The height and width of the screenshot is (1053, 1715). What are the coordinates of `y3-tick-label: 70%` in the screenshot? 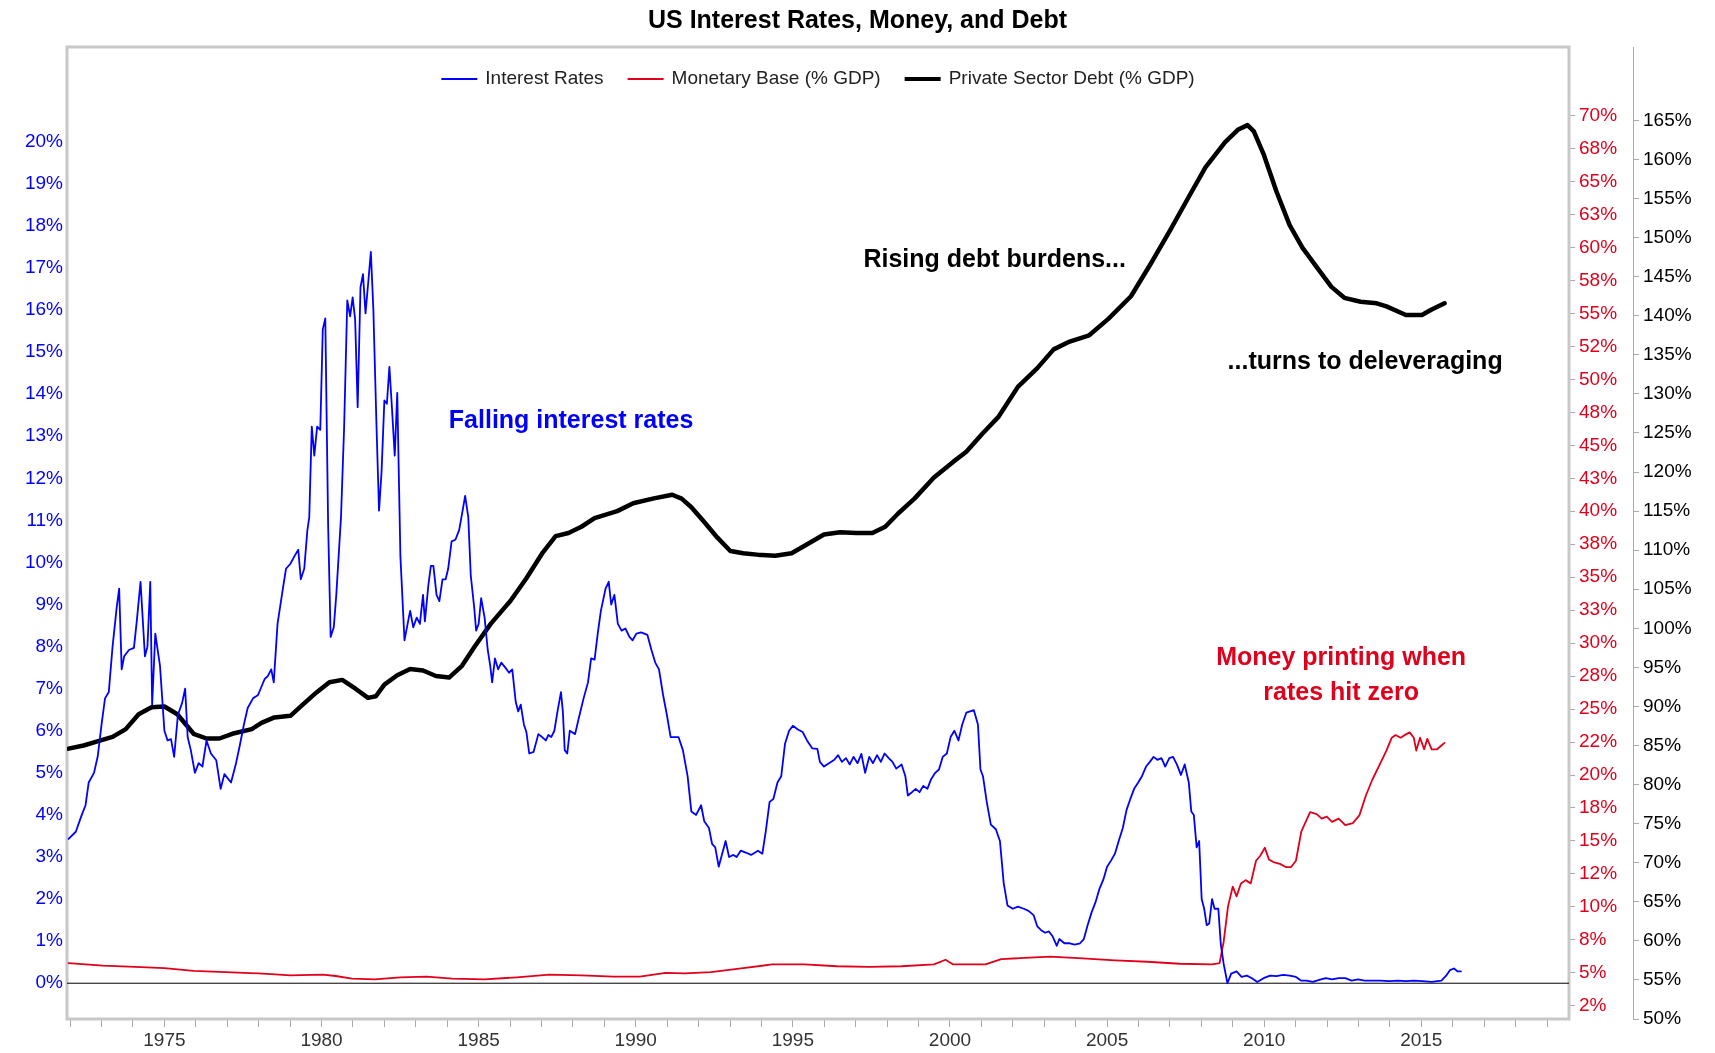 It's located at (1662, 861).